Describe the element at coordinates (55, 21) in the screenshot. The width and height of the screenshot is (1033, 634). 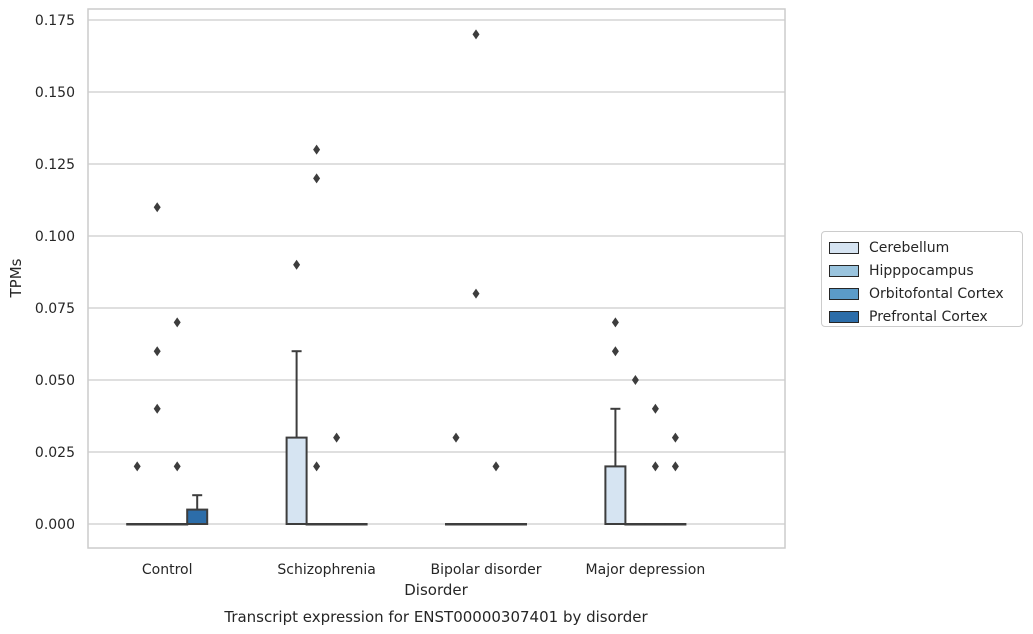
I see `y-tick-label: 0.175` at that location.